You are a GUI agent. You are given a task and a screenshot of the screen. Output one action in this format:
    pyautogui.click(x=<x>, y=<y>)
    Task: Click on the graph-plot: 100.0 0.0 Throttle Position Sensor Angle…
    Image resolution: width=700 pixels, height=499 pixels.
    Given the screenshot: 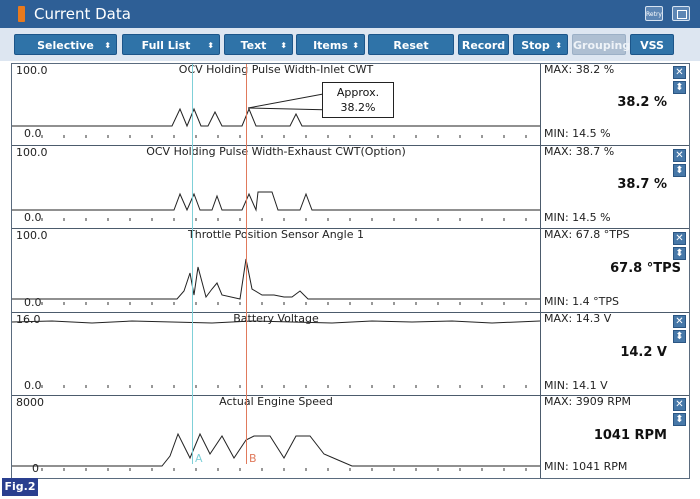 What is the action you would take?
    pyautogui.click(x=276, y=270)
    